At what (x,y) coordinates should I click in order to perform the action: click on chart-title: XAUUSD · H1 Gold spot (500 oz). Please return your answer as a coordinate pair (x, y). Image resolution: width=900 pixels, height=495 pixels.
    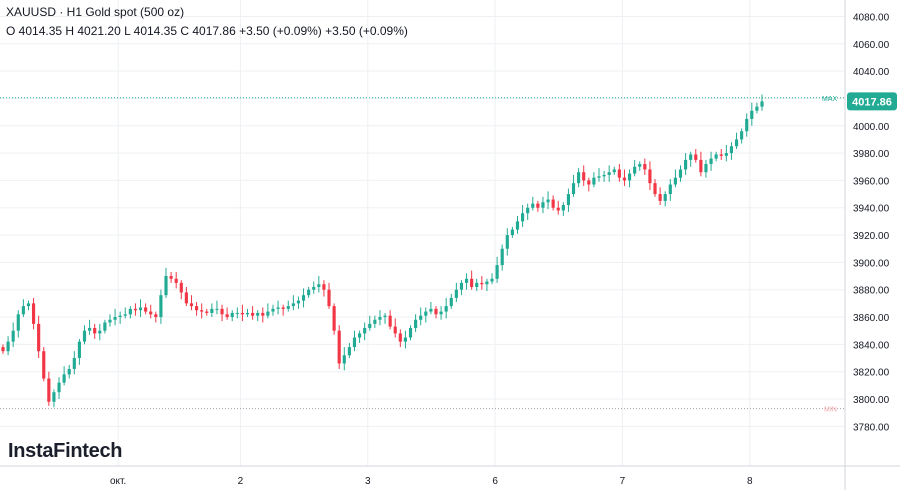
    Looking at the image, I should click on (95, 12).